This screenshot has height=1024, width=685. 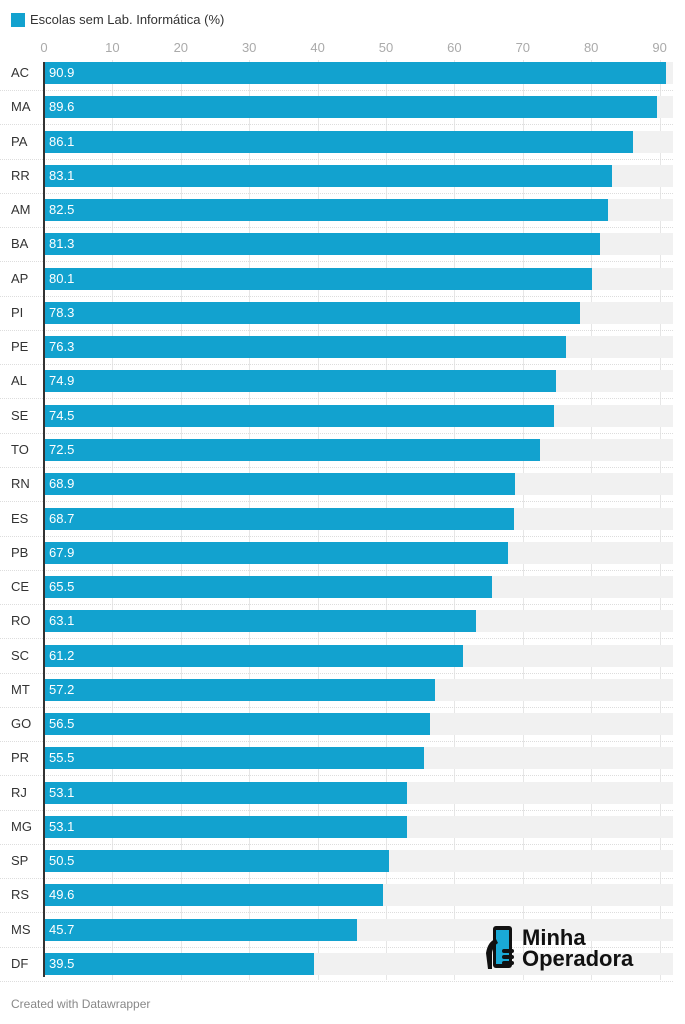 What do you see at coordinates (62, 484) in the screenshot?
I see `bar-value-label: 68.9` at bounding box center [62, 484].